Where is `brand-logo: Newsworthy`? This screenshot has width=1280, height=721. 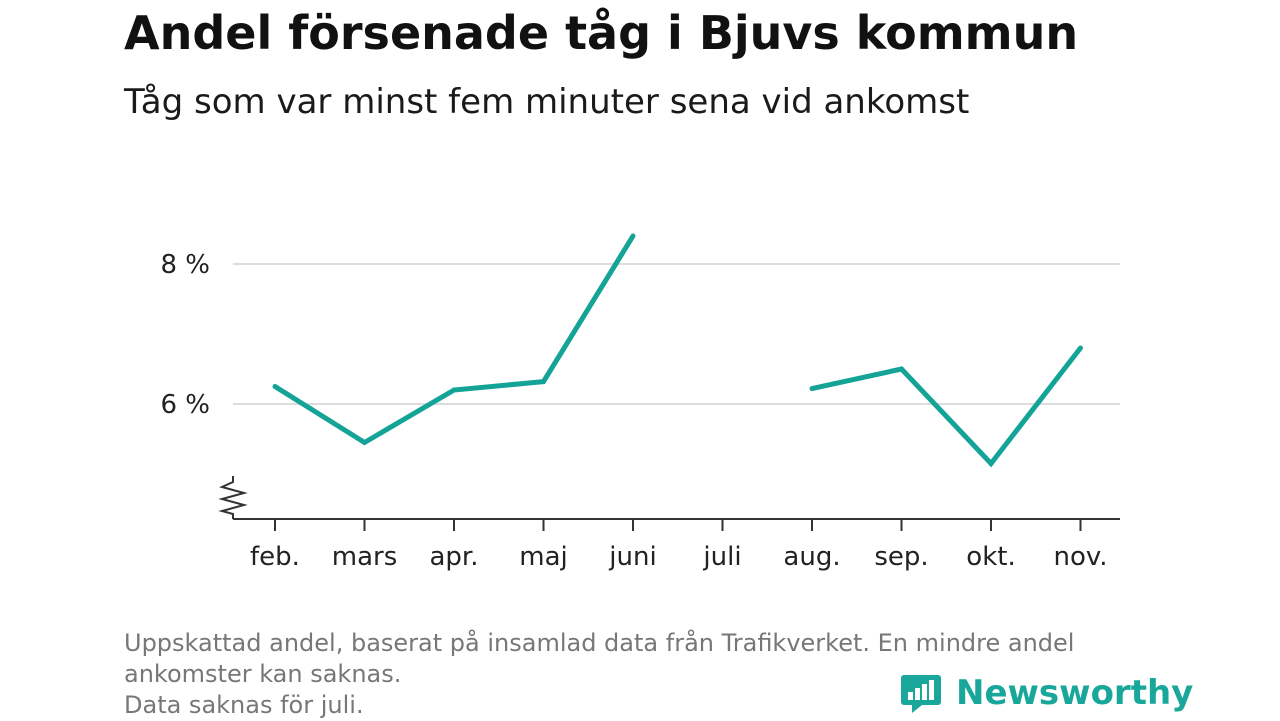 brand-logo: Newsworthy is located at coordinates (1046, 693).